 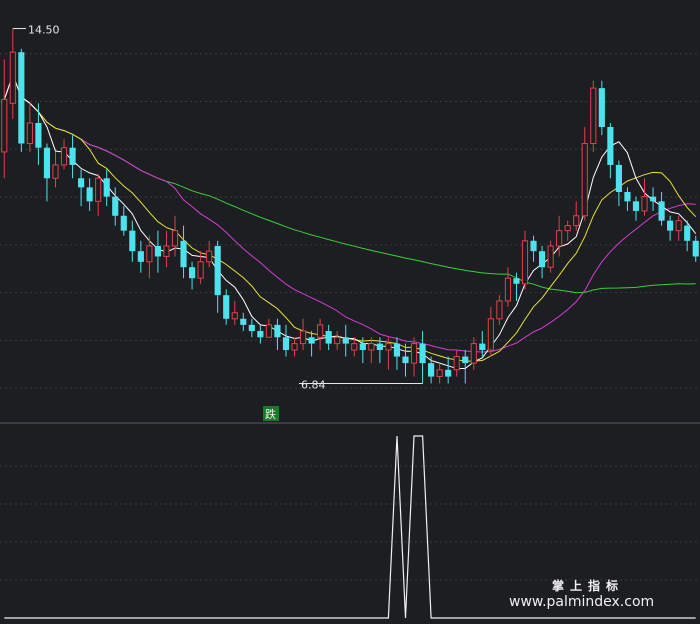 I want to click on signal-badge, so click(x=271, y=413).